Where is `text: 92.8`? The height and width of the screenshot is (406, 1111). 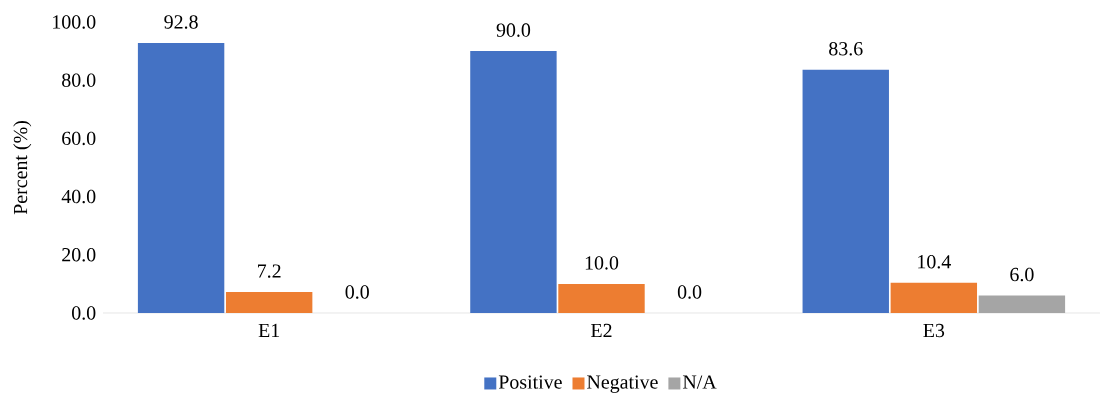 text: 92.8 is located at coordinates (181, 22).